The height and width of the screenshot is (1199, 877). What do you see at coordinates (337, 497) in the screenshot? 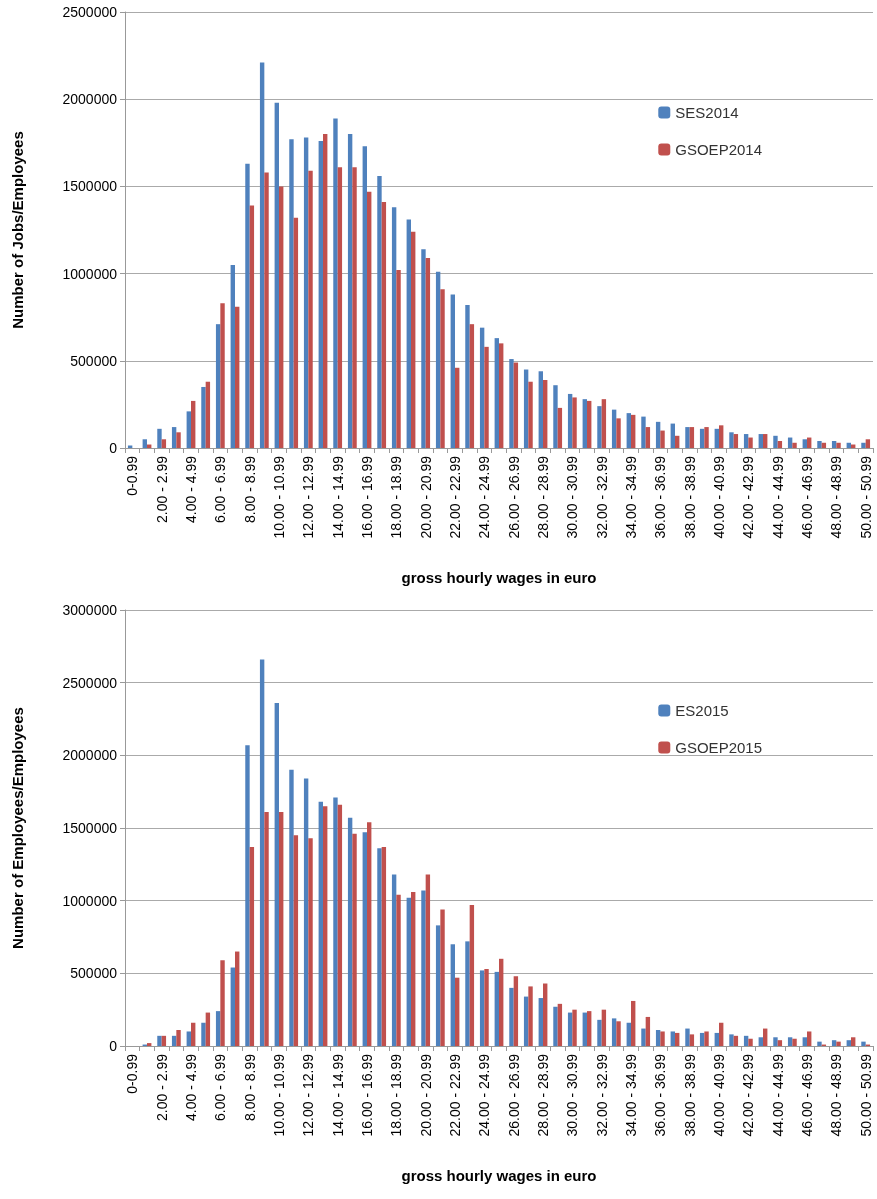
I see `x-tick-label: 14.00 - 14.99` at bounding box center [337, 497].